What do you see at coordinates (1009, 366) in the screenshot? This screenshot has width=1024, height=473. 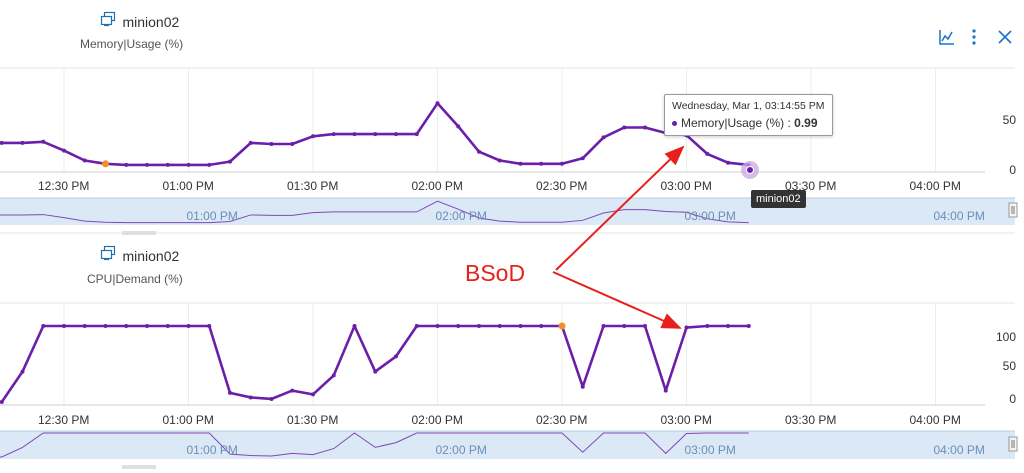 I see `y-tick-label: 50` at bounding box center [1009, 366].